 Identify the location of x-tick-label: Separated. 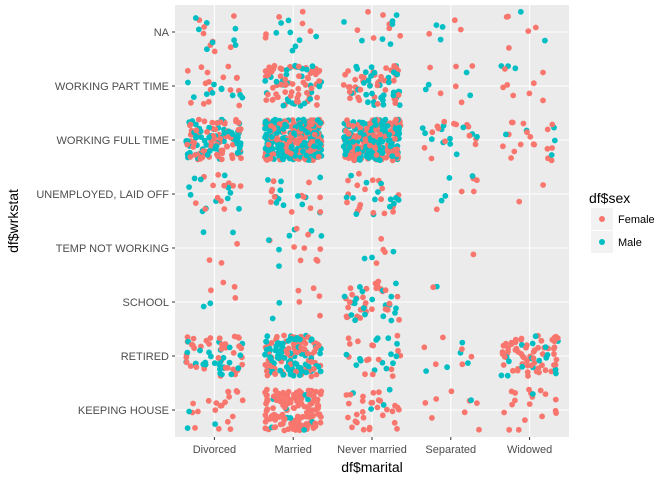
(450, 450).